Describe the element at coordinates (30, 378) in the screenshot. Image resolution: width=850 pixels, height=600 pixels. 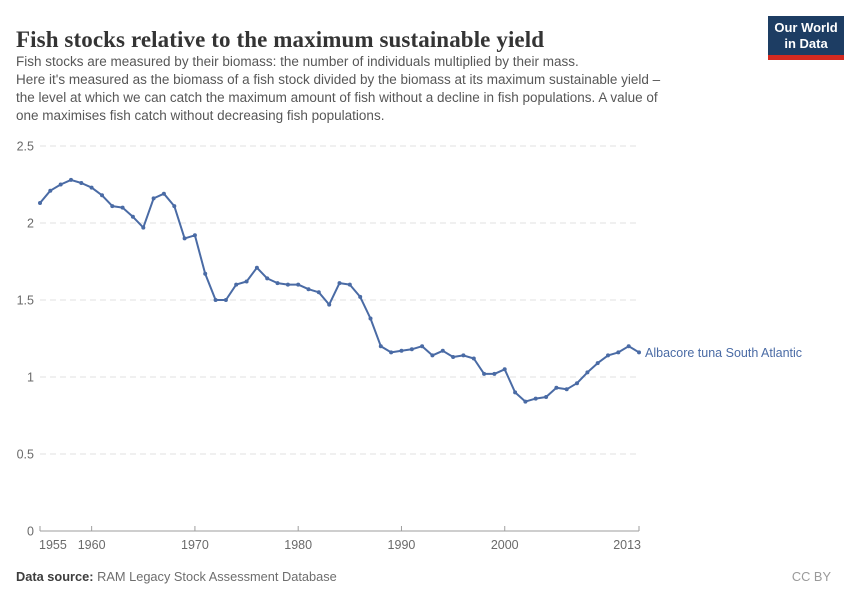
I see `y-axis-tick-label: 1` at that location.